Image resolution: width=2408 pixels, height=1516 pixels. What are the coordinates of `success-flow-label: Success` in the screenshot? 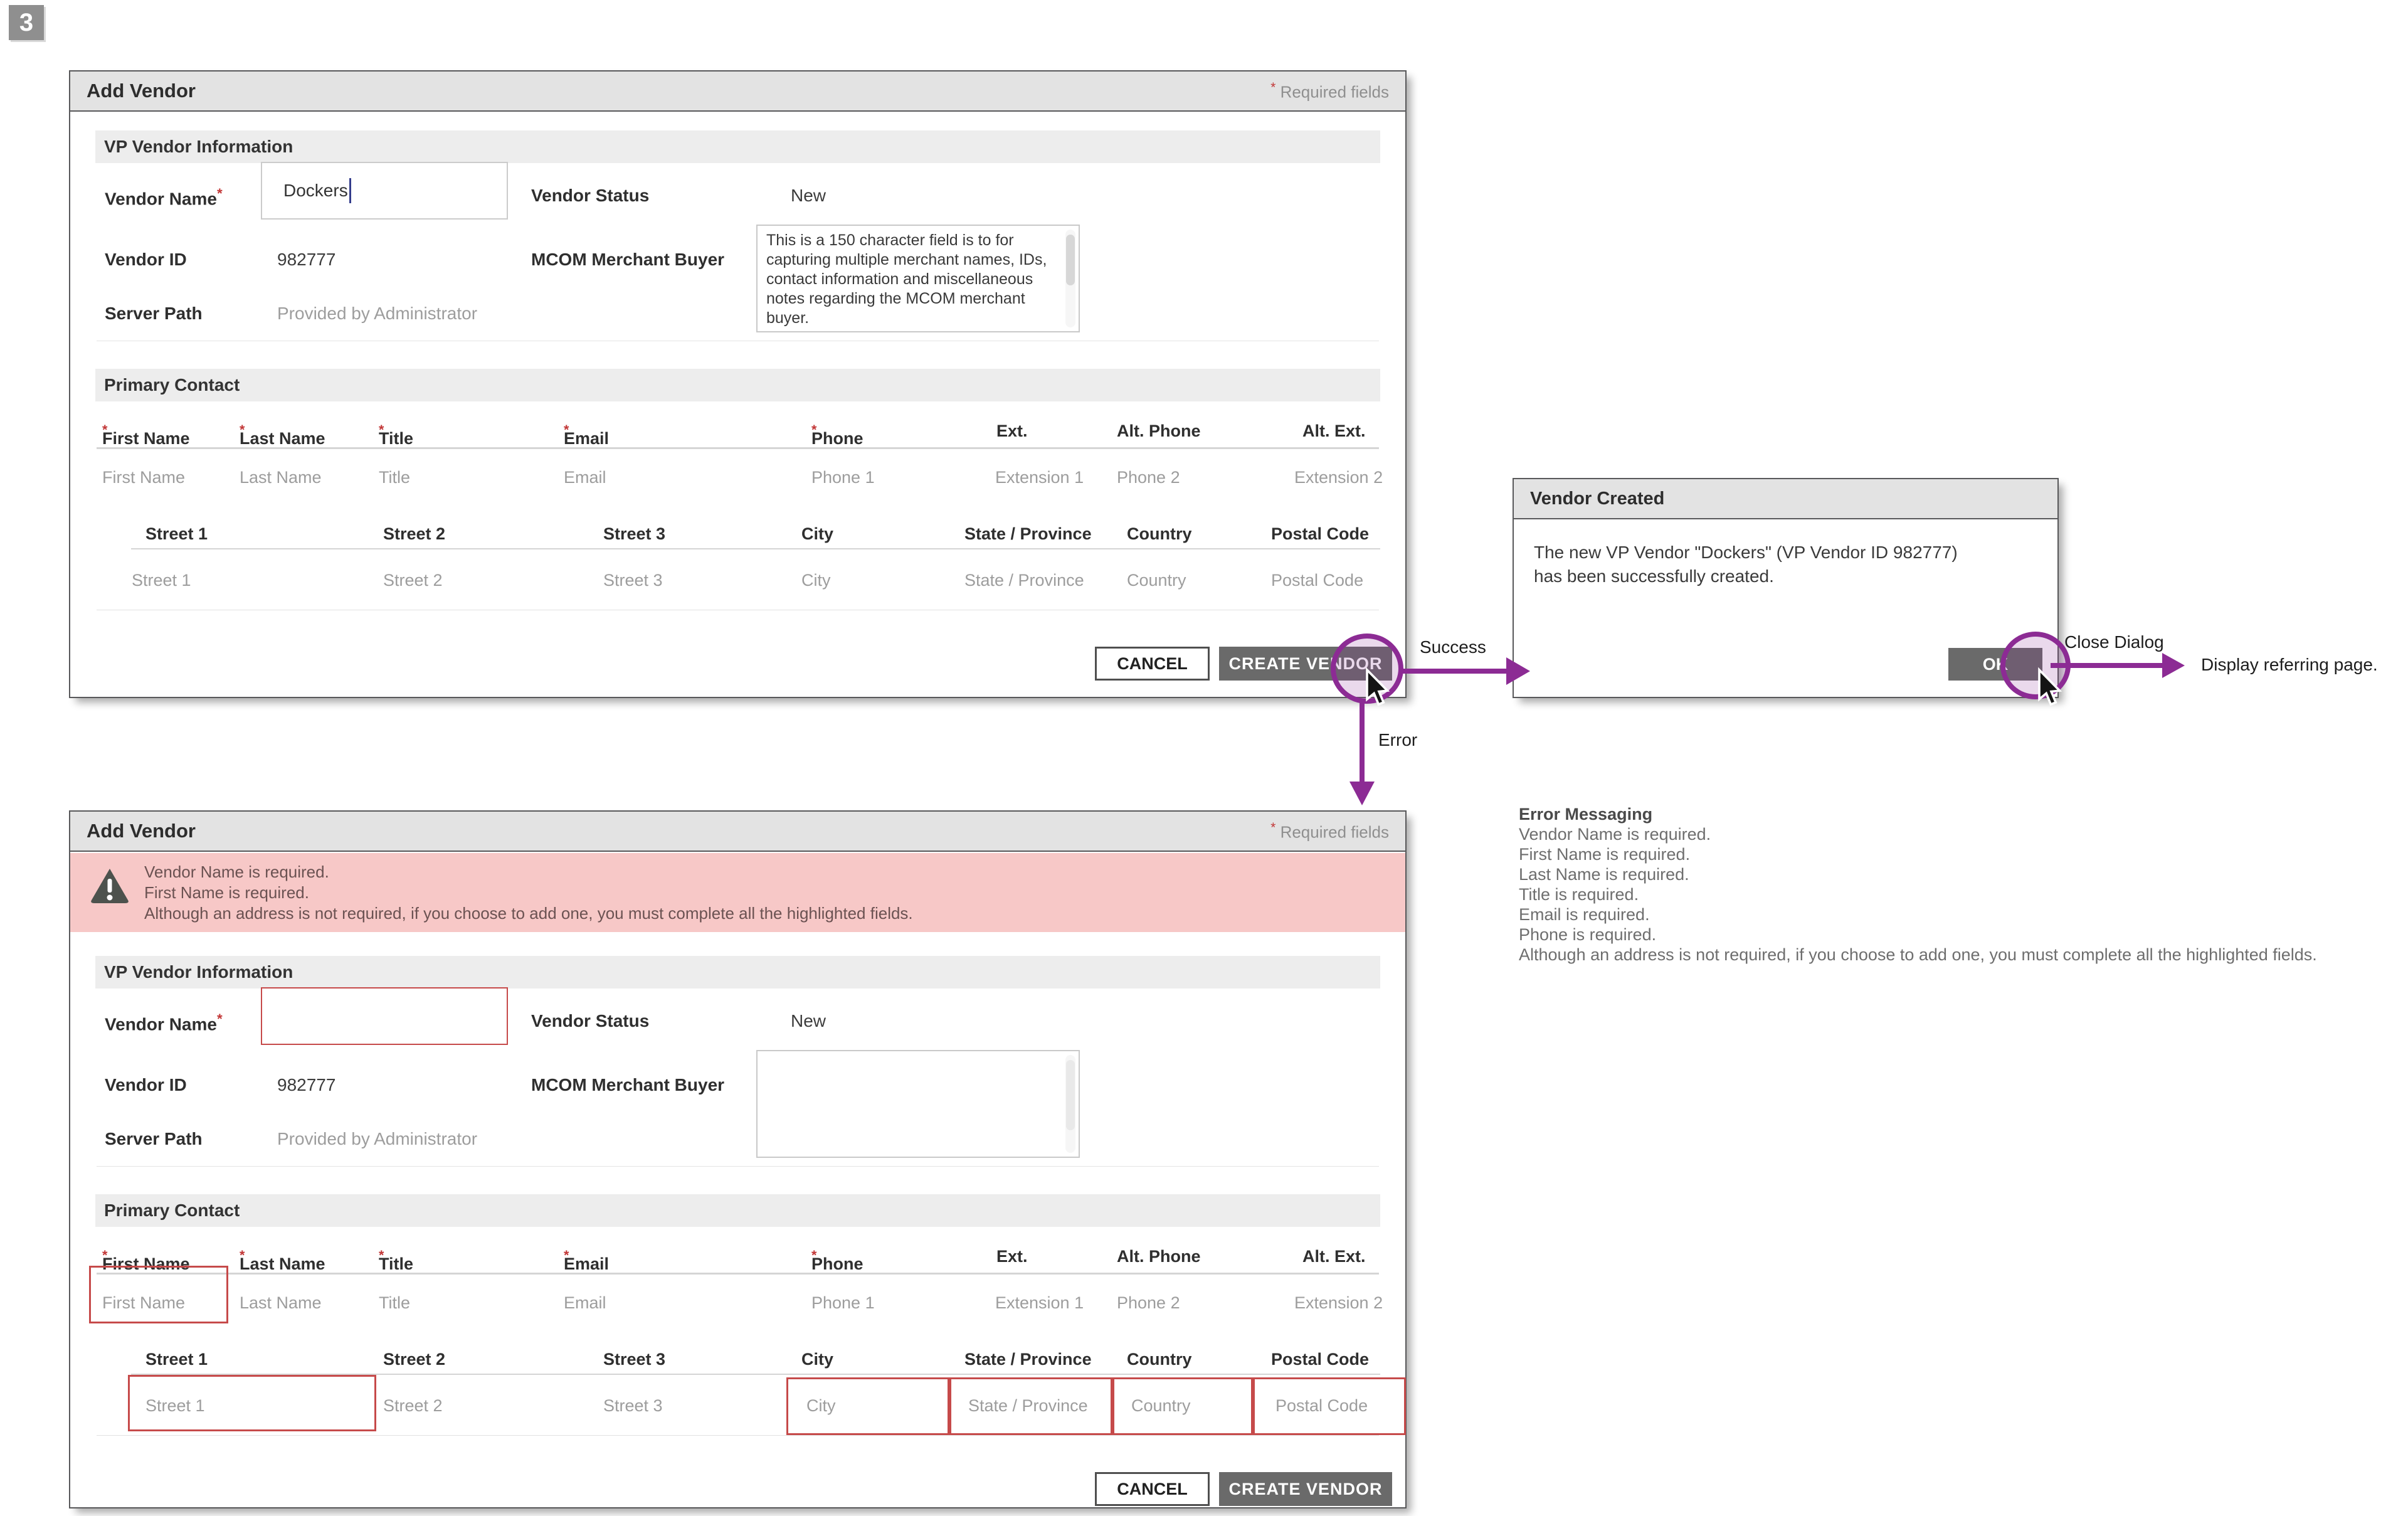 It's located at (1453, 647).